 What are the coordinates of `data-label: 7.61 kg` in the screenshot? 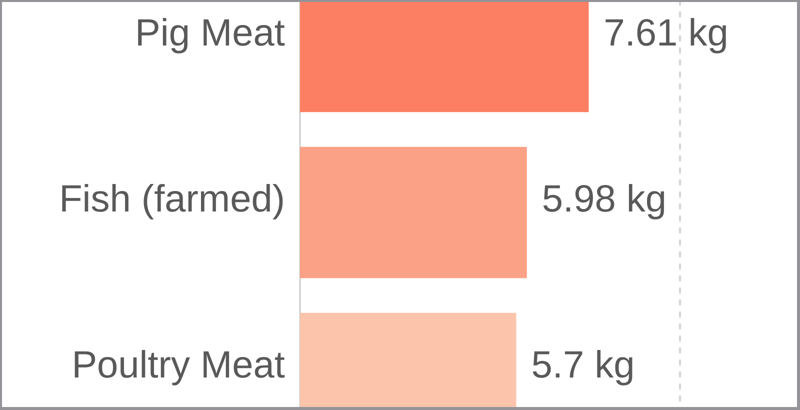 It's located at (666, 33).